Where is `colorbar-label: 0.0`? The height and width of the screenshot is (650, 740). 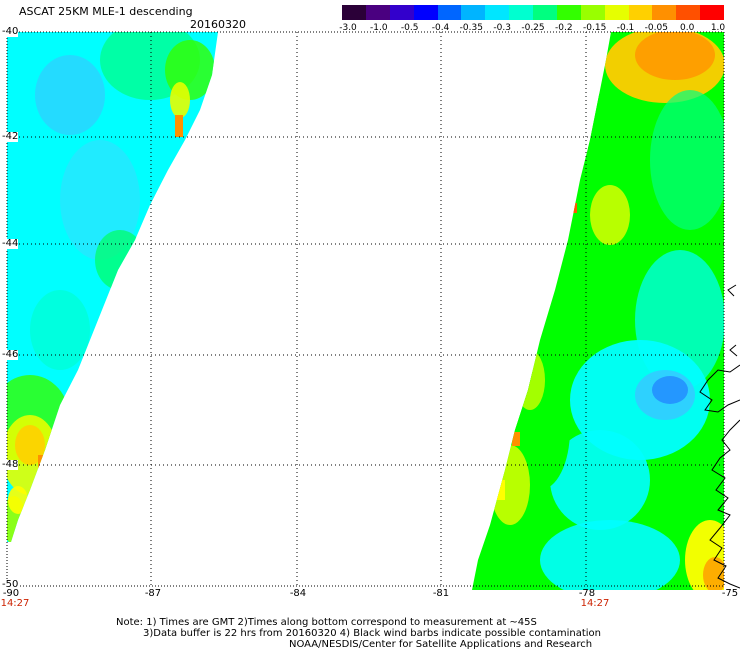
colorbar-label: 0.0 is located at coordinates (687, 28).